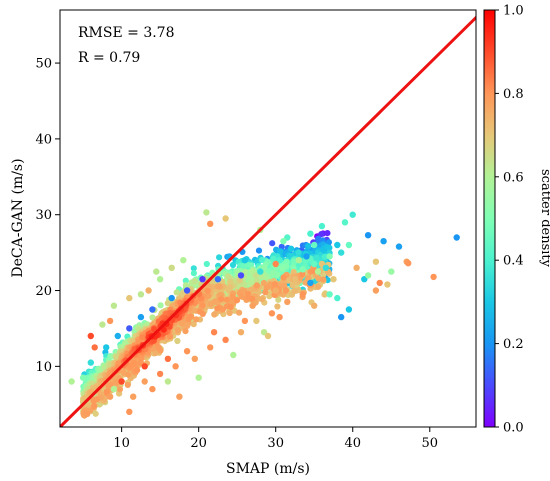 The image size is (550, 481). Describe the element at coordinates (126, 33) in the screenshot. I see `rmse-annotation: RMSE = 3.78` at that location.